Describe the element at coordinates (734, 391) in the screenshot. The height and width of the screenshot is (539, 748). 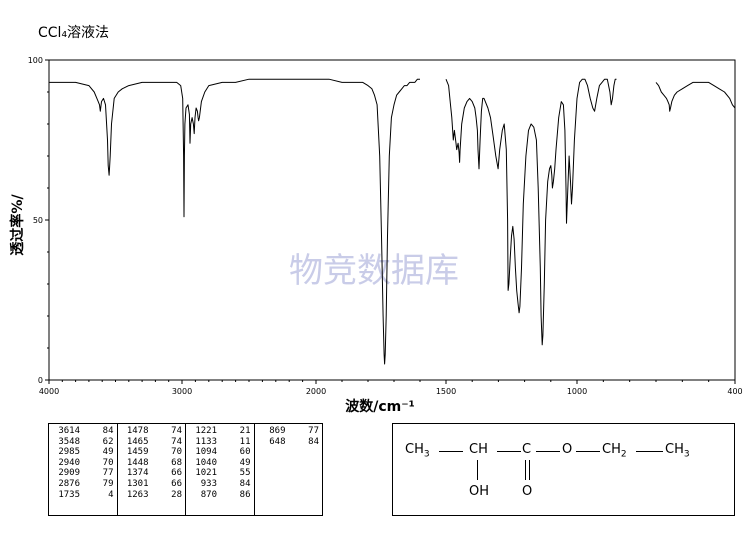
I see `x-tick-label: 400` at that location.